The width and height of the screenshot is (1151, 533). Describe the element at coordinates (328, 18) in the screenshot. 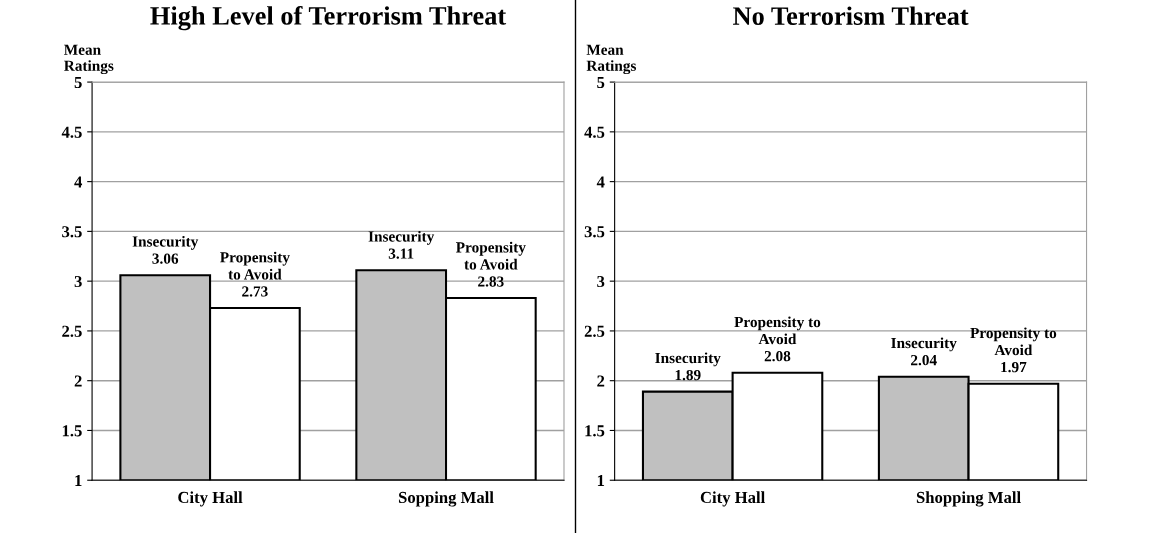

I see `chart-title: High Level of Terrorism Threat` at that location.